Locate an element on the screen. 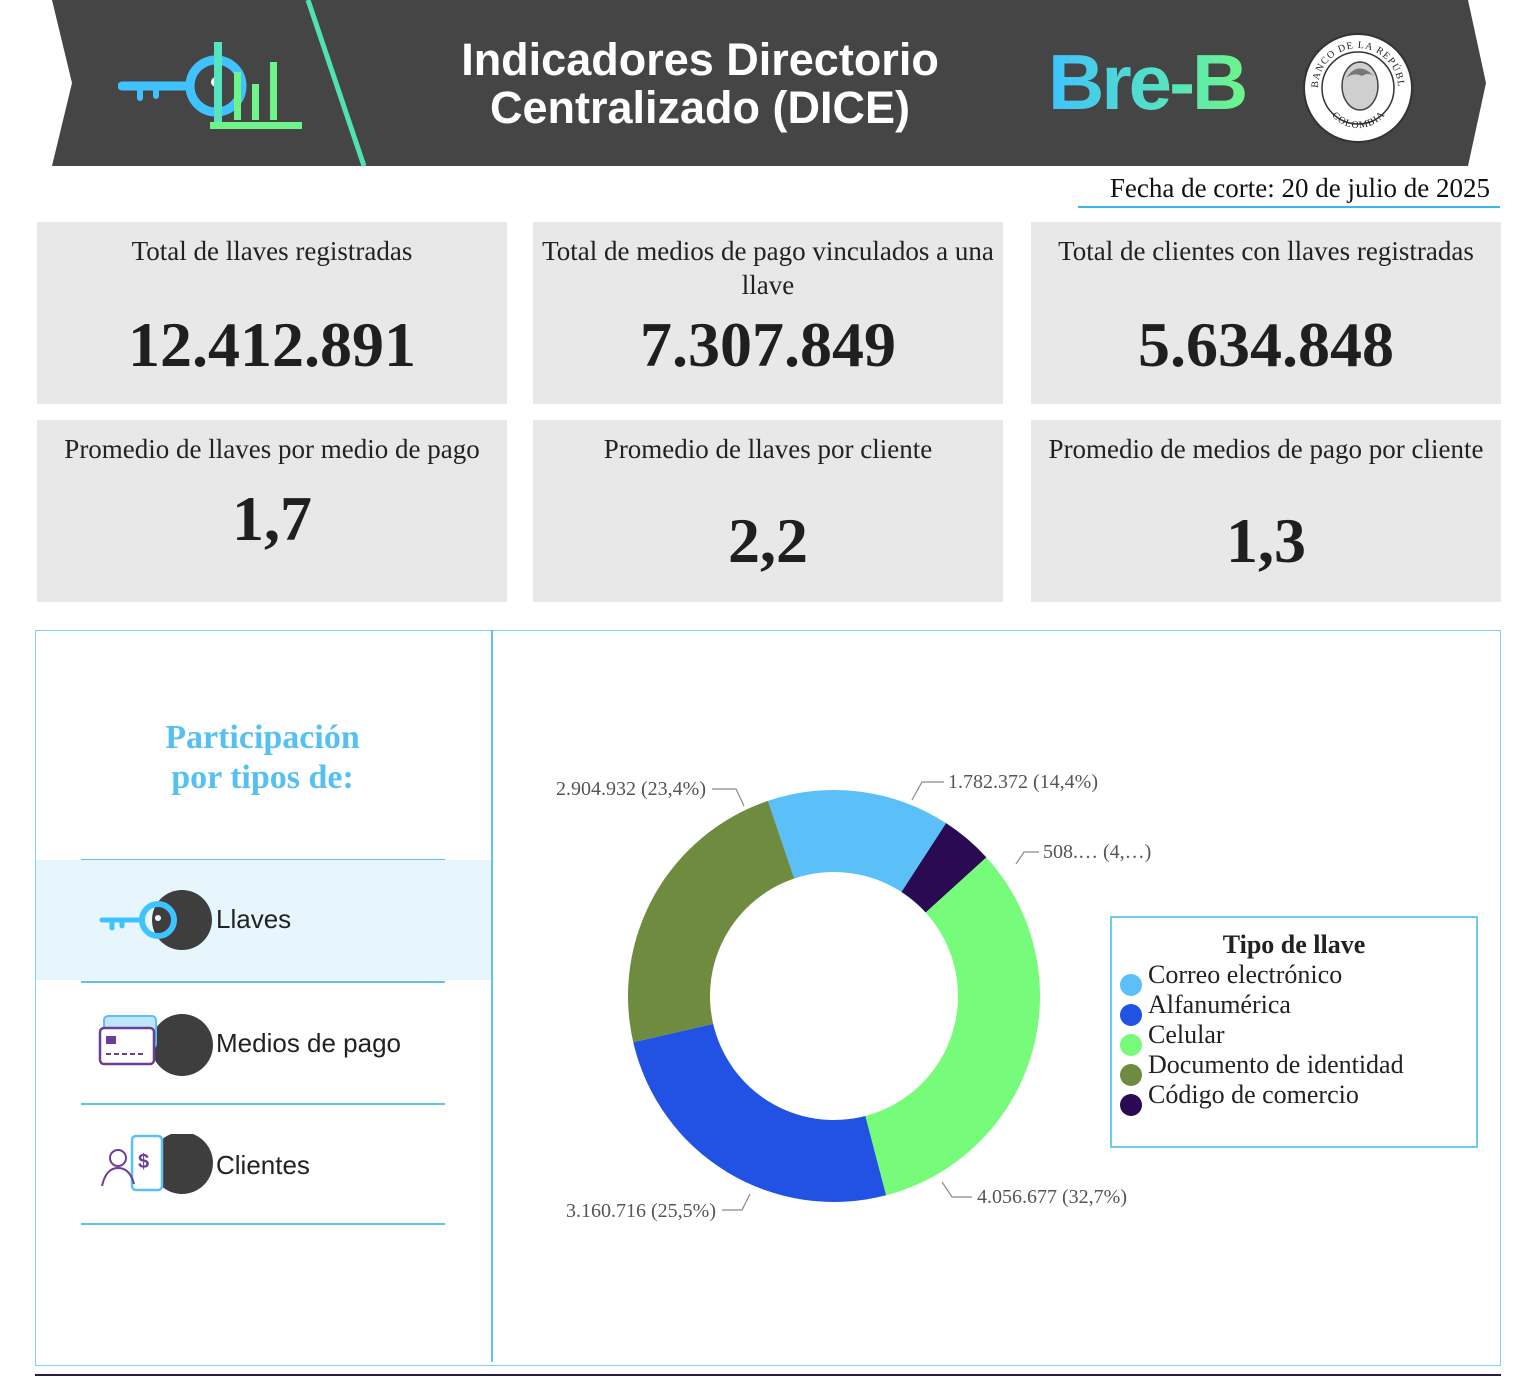  cutoff-date: Fecha de corte: 20 de julio de 2025 is located at coordinates (1289, 189).